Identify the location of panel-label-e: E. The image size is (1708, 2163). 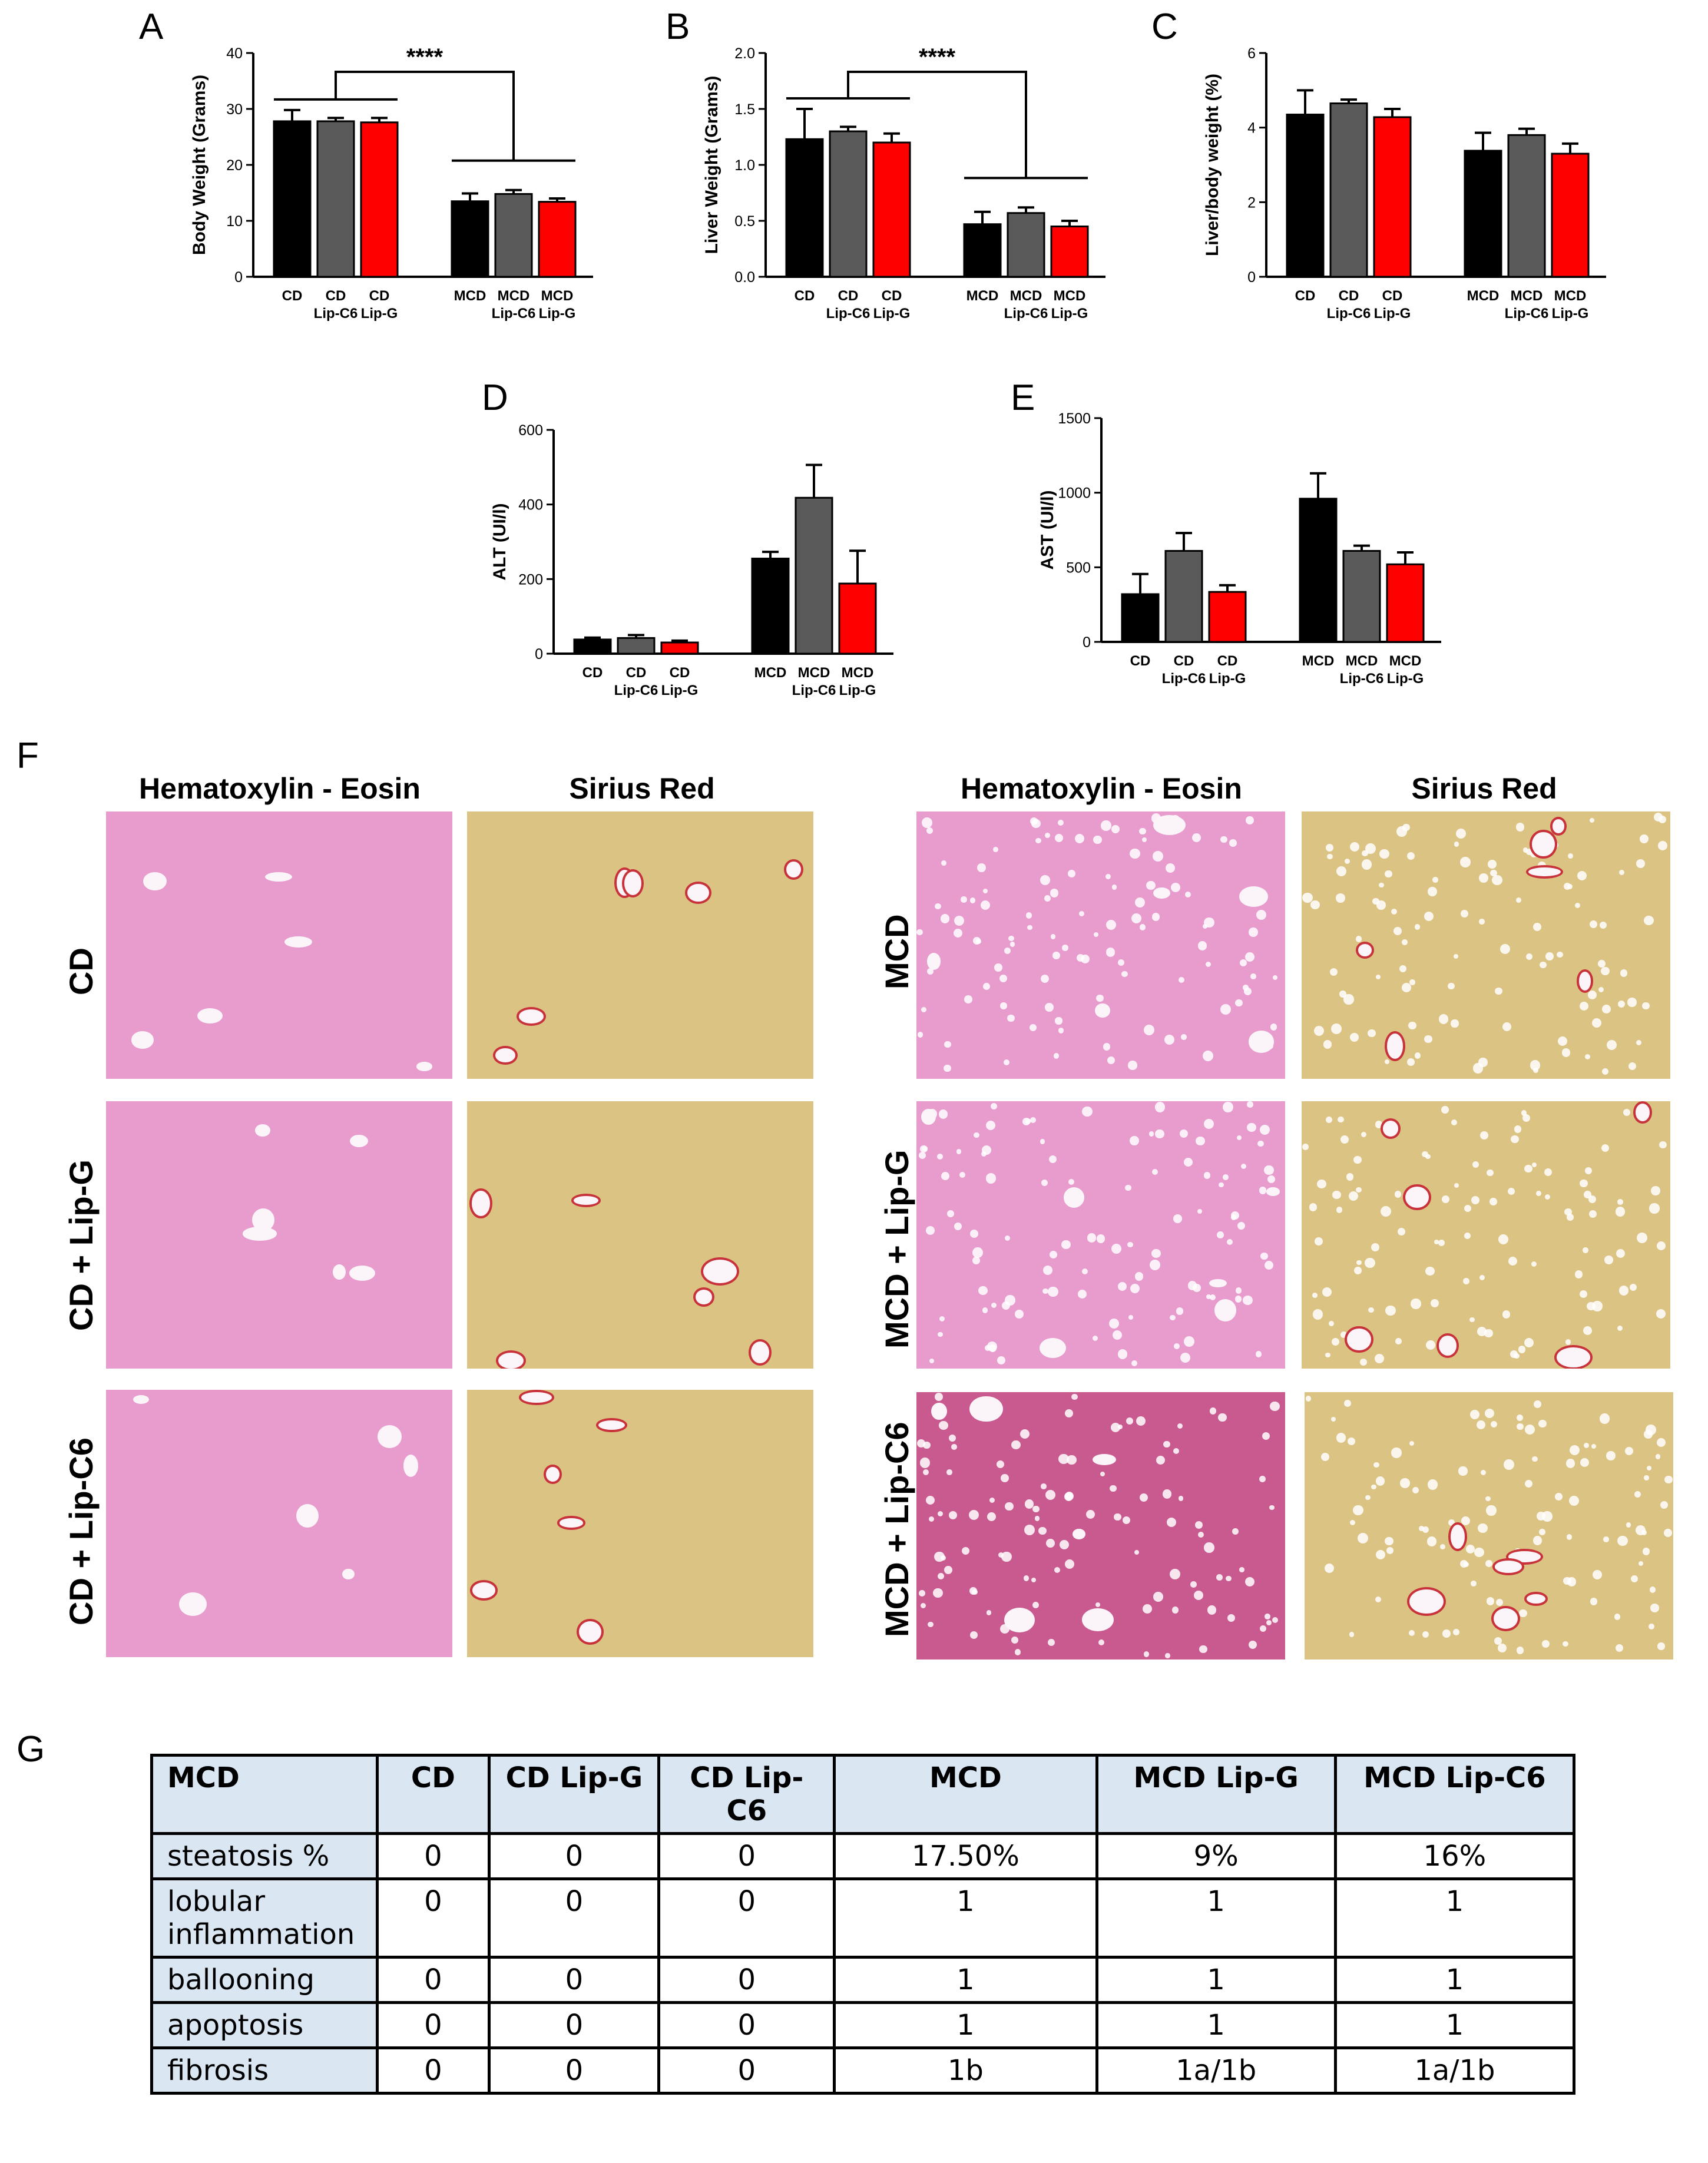
(1023, 397).